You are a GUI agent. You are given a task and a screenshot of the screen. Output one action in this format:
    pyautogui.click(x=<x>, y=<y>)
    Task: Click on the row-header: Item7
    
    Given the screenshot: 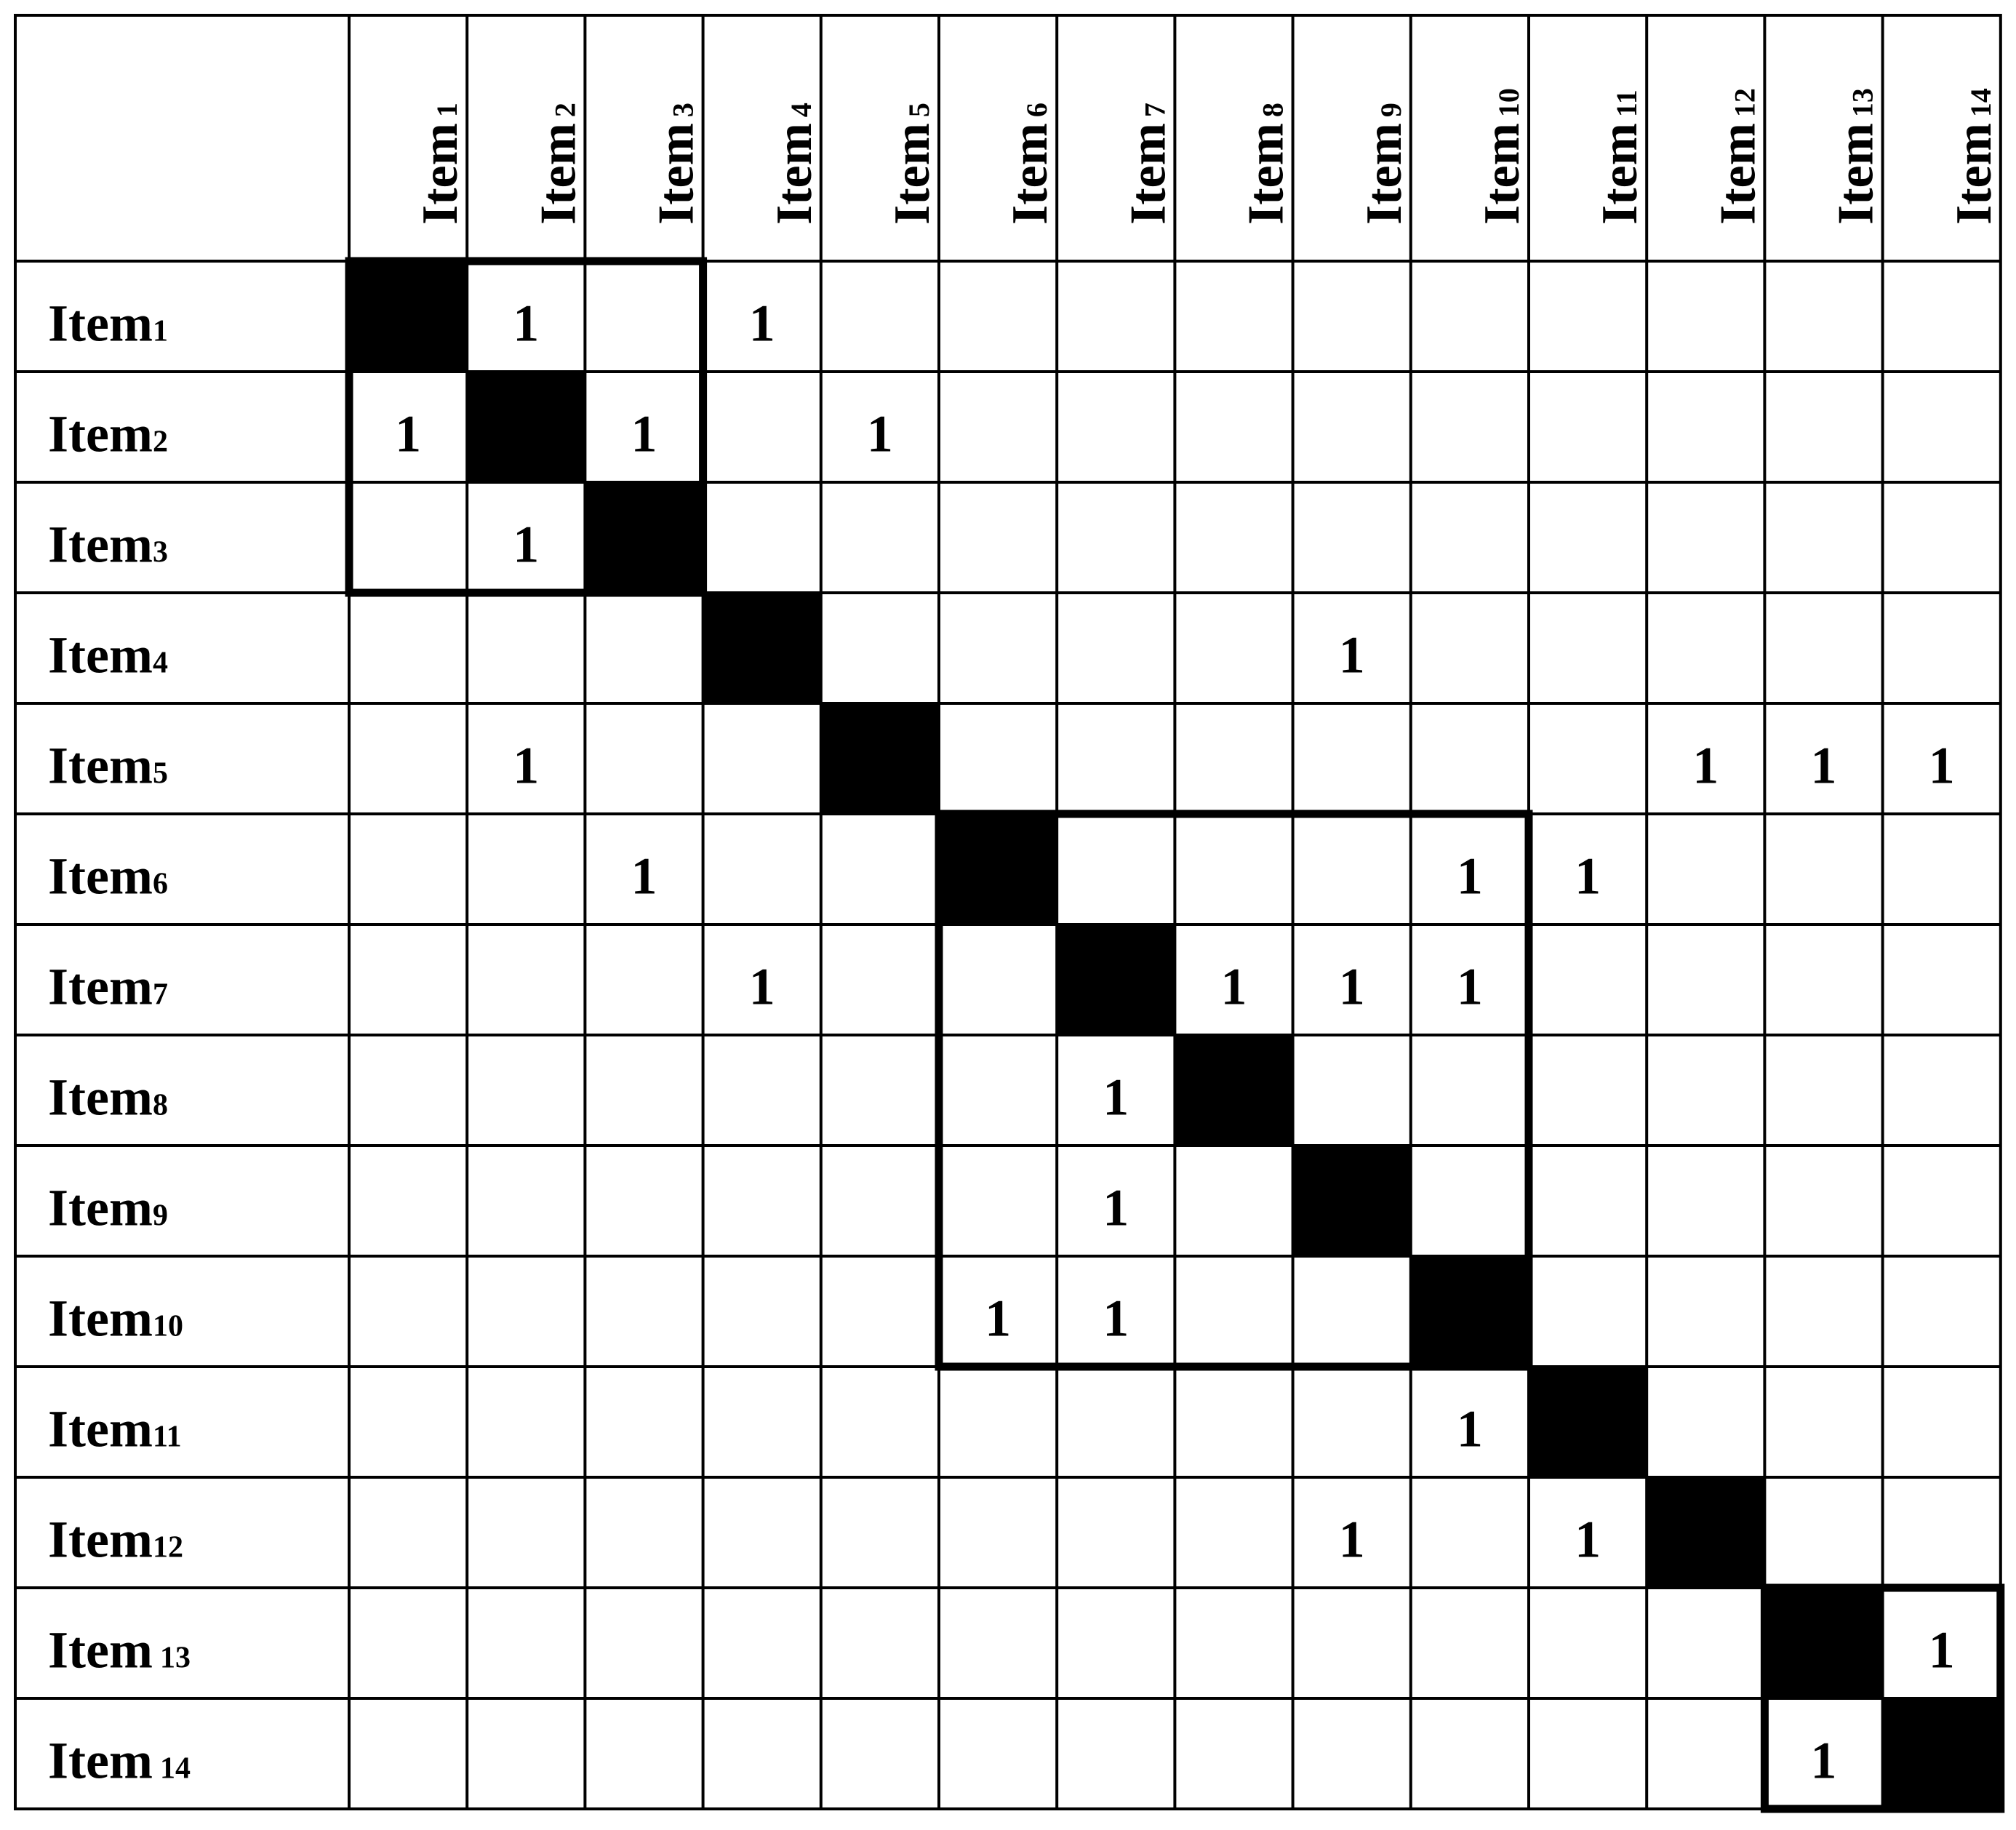 What is the action you would take?
    pyautogui.click(x=108, y=986)
    